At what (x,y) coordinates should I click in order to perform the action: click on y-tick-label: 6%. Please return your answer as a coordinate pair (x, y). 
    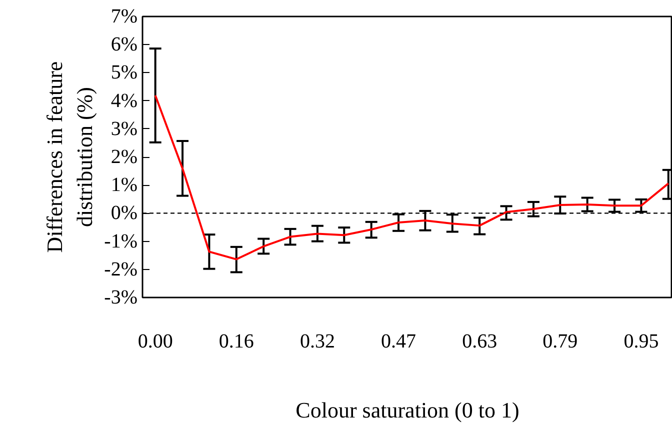
    Looking at the image, I should click on (124, 45).